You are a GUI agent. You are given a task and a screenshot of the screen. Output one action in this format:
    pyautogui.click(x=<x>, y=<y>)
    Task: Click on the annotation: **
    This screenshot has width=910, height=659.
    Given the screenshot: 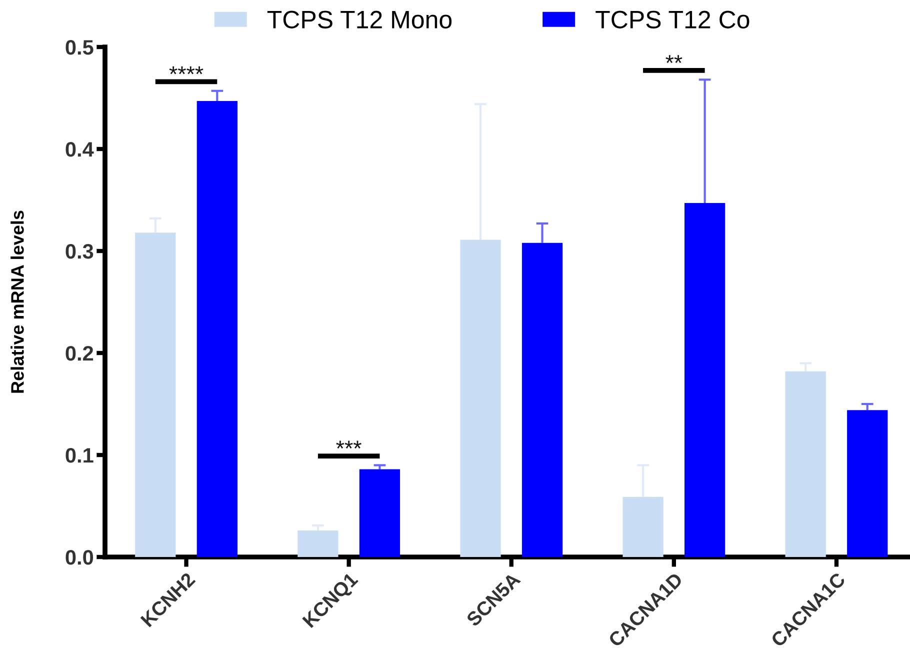 What is the action you would take?
    pyautogui.click(x=674, y=59)
    